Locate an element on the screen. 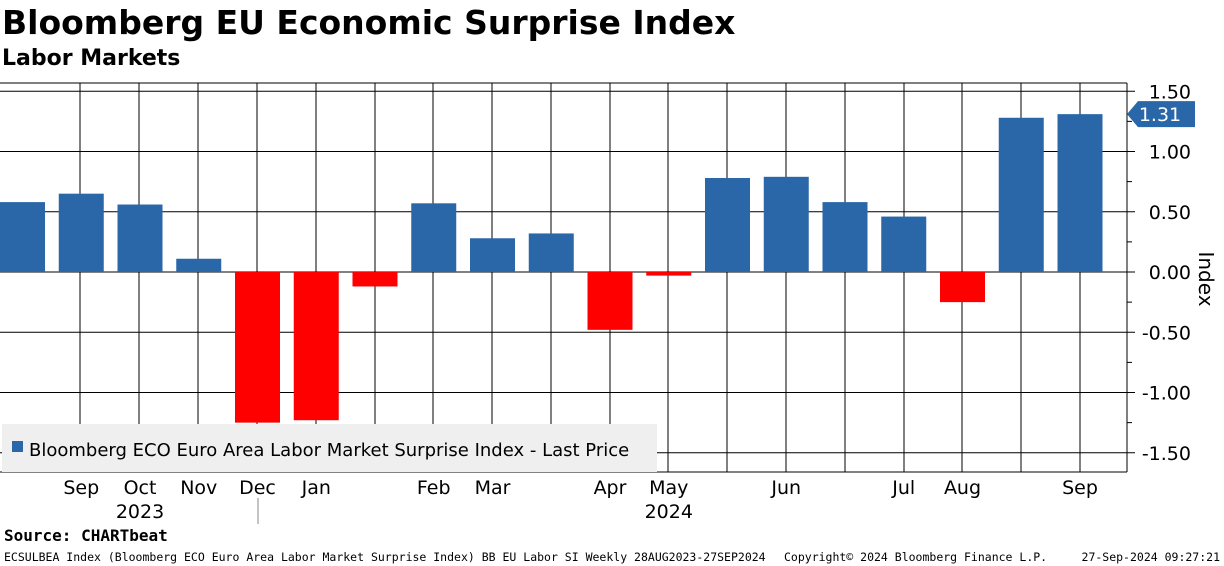 The width and height of the screenshot is (1224, 566). x-tick-label: Feb is located at coordinates (434, 488).